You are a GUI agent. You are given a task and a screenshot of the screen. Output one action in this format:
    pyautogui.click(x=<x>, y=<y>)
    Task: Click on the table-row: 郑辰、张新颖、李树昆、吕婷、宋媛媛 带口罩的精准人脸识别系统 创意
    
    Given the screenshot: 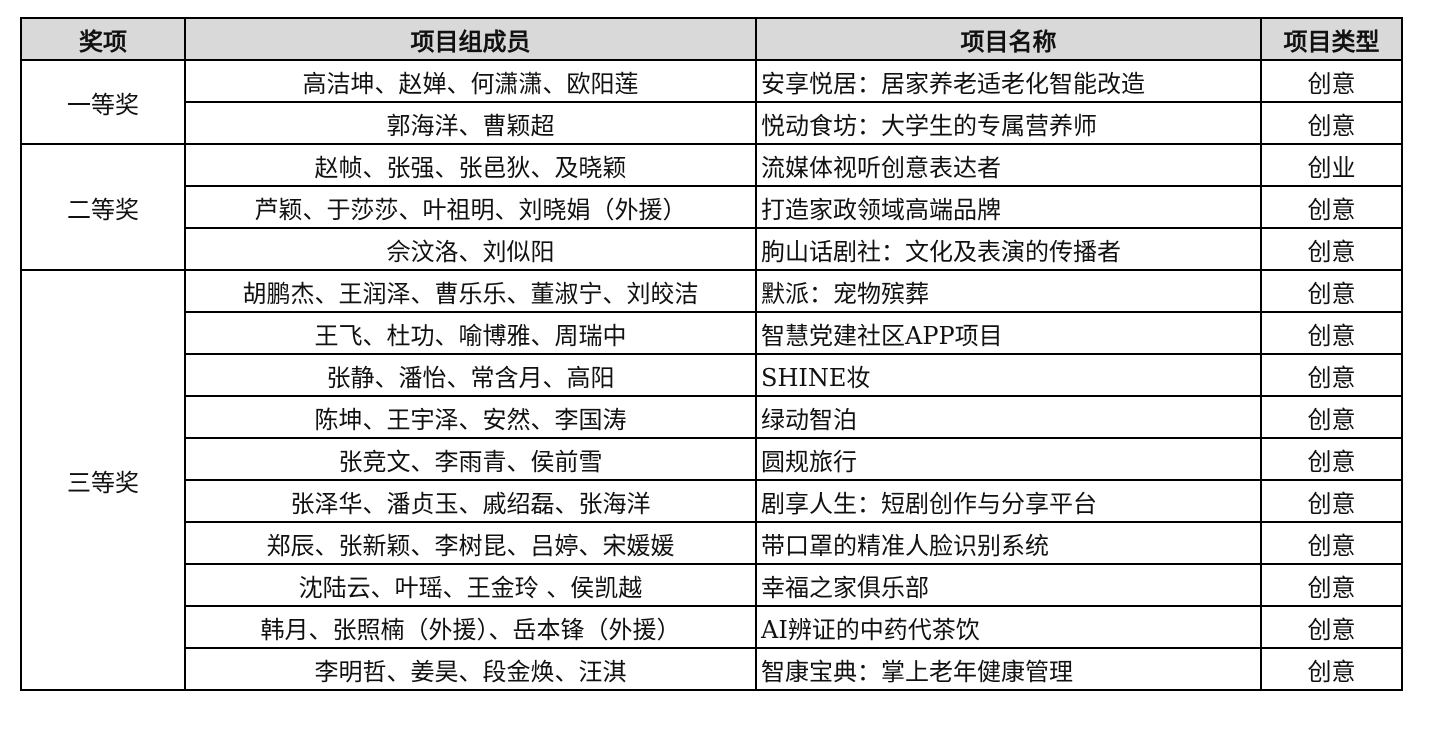 What is the action you would take?
    pyautogui.click(x=712, y=543)
    